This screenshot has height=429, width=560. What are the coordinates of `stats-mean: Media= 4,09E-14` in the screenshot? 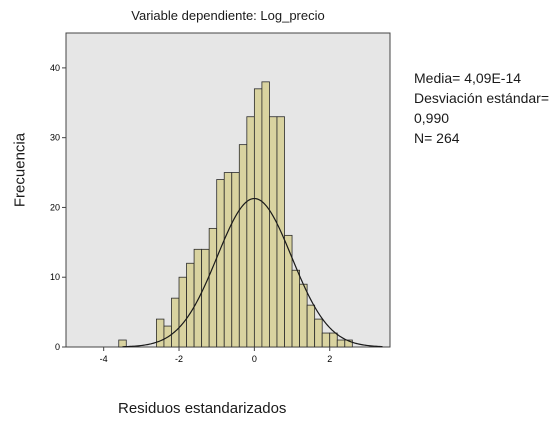 It's located at (468, 78).